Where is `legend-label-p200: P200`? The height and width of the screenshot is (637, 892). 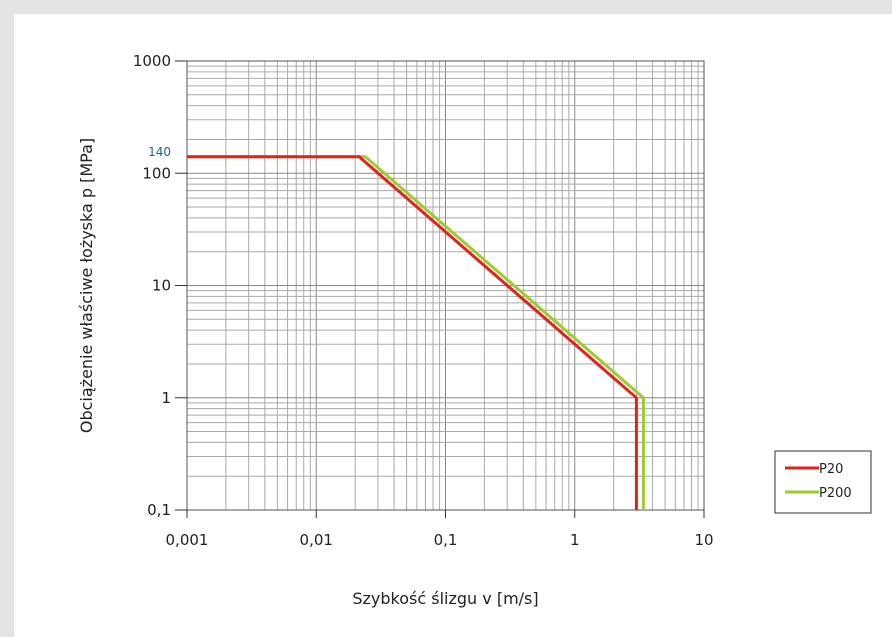 legend-label-p200: P200 is located at coordinates (835, 493).